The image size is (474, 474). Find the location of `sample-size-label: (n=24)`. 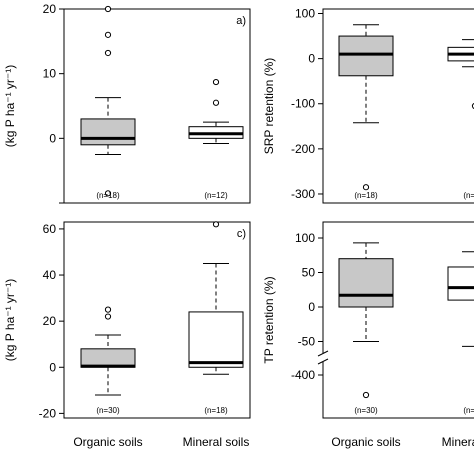

sample-size-label: (n=24) is located at coordinates (468, 410).